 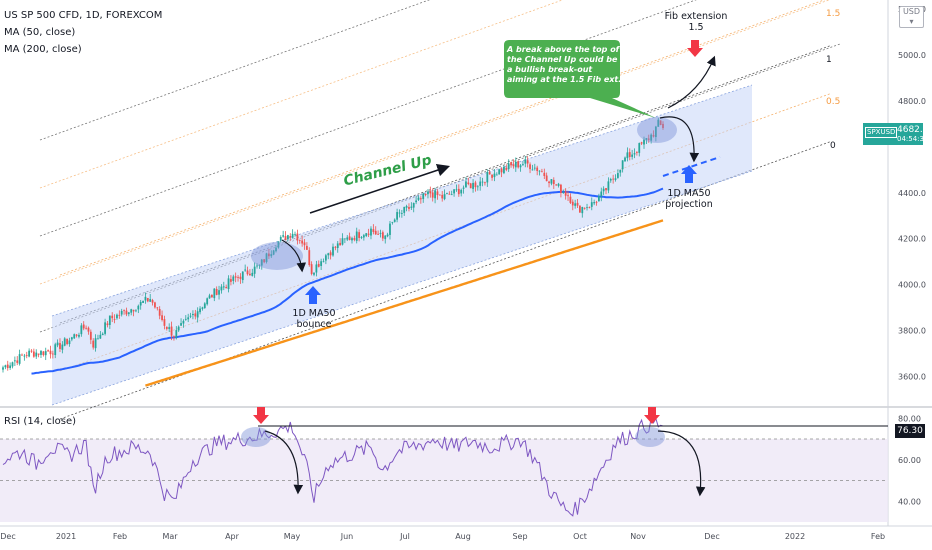 What do you see at coordinates (909, 501) in the screenshot?
I see `rsi-tick-label: 40.00` at bounding box center [909, 501].